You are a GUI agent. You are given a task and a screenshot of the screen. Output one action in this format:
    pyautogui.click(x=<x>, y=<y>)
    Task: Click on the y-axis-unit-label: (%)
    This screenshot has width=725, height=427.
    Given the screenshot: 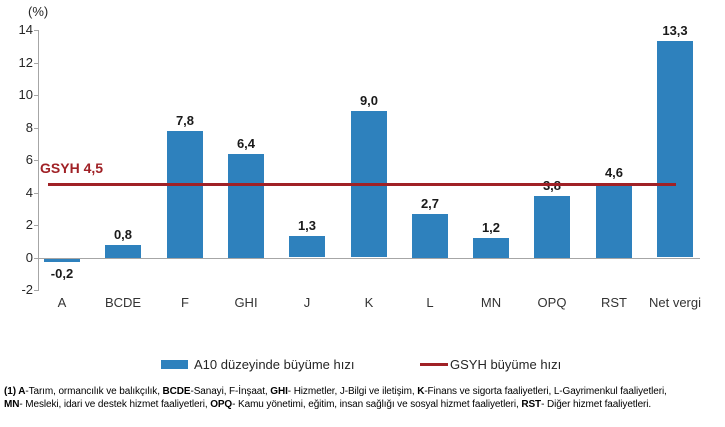 What is the action you would take?
    pyautogui.click(x=38, y=11)
    